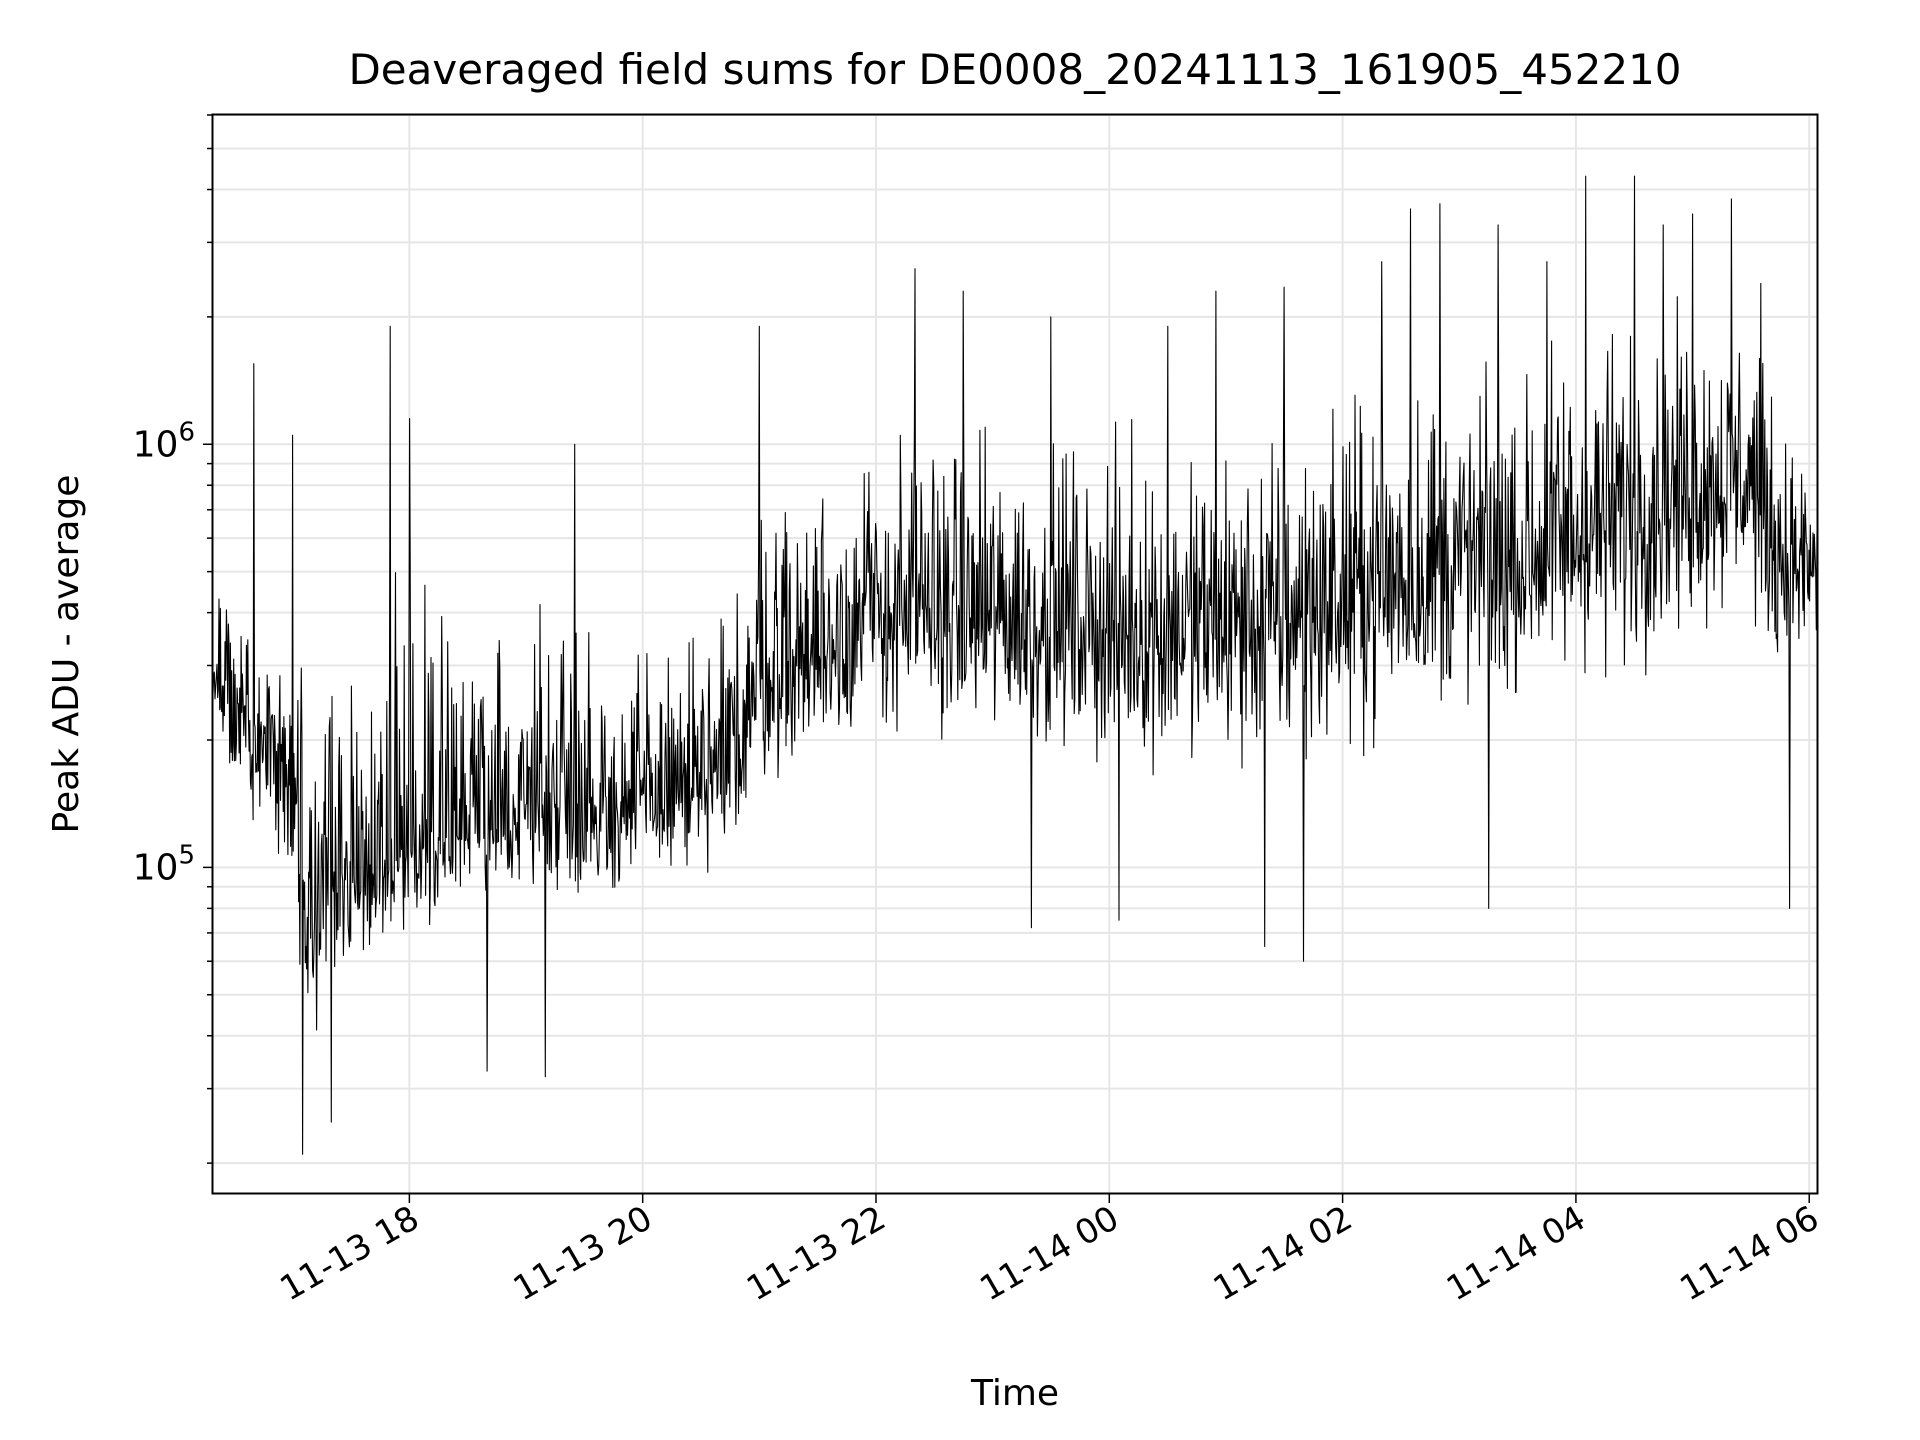 The width and height of the screenshot is (1920, 1440). I want to click on x-tick-label: 11-13 20, so click(583, 1253).